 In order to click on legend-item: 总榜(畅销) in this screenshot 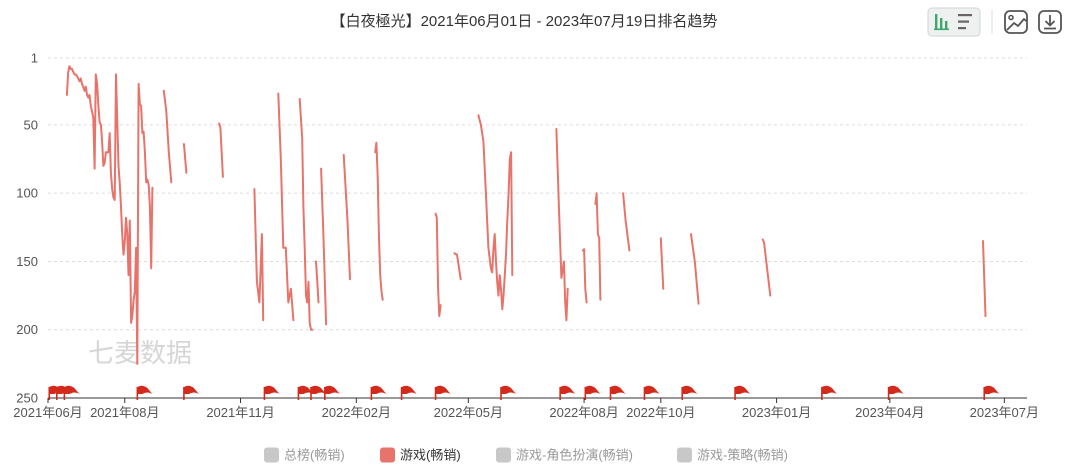, I will do `click(304, 455)`.